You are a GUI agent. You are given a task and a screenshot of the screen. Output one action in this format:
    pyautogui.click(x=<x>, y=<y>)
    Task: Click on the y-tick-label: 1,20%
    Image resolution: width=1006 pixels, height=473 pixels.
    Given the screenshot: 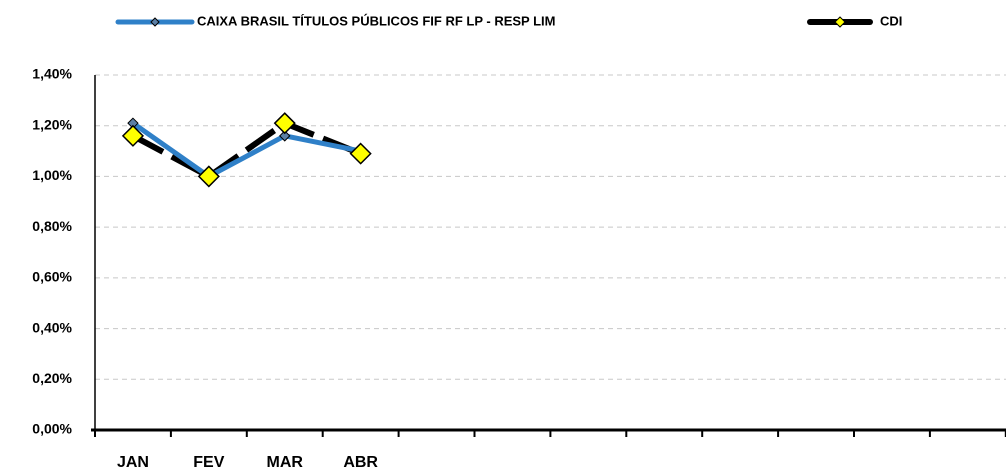 What is the action you would take?
    pyautogui.click(x=52, y=124)
    